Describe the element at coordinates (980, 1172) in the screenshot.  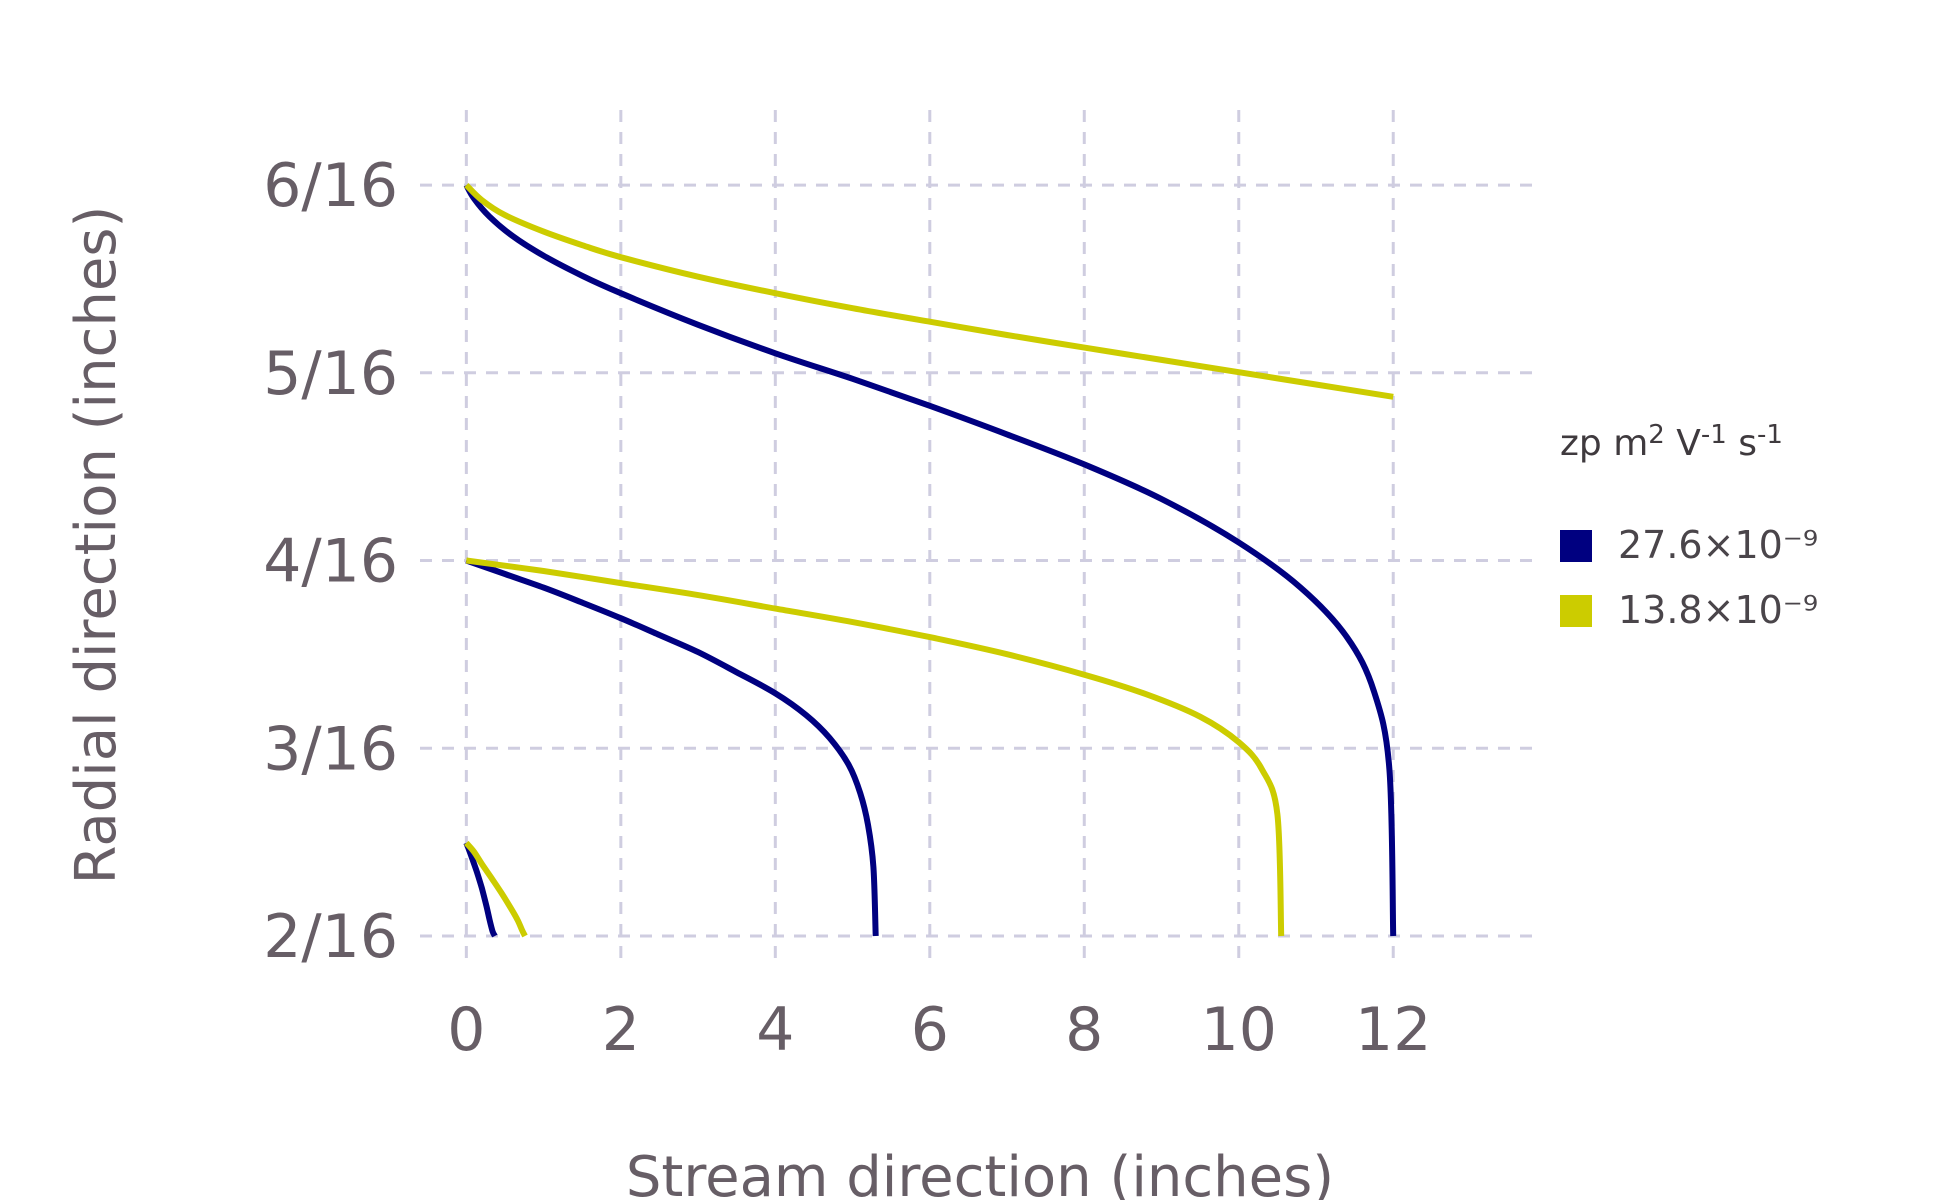
I see `x-axis-title: Stream direction (inches)` at that location.